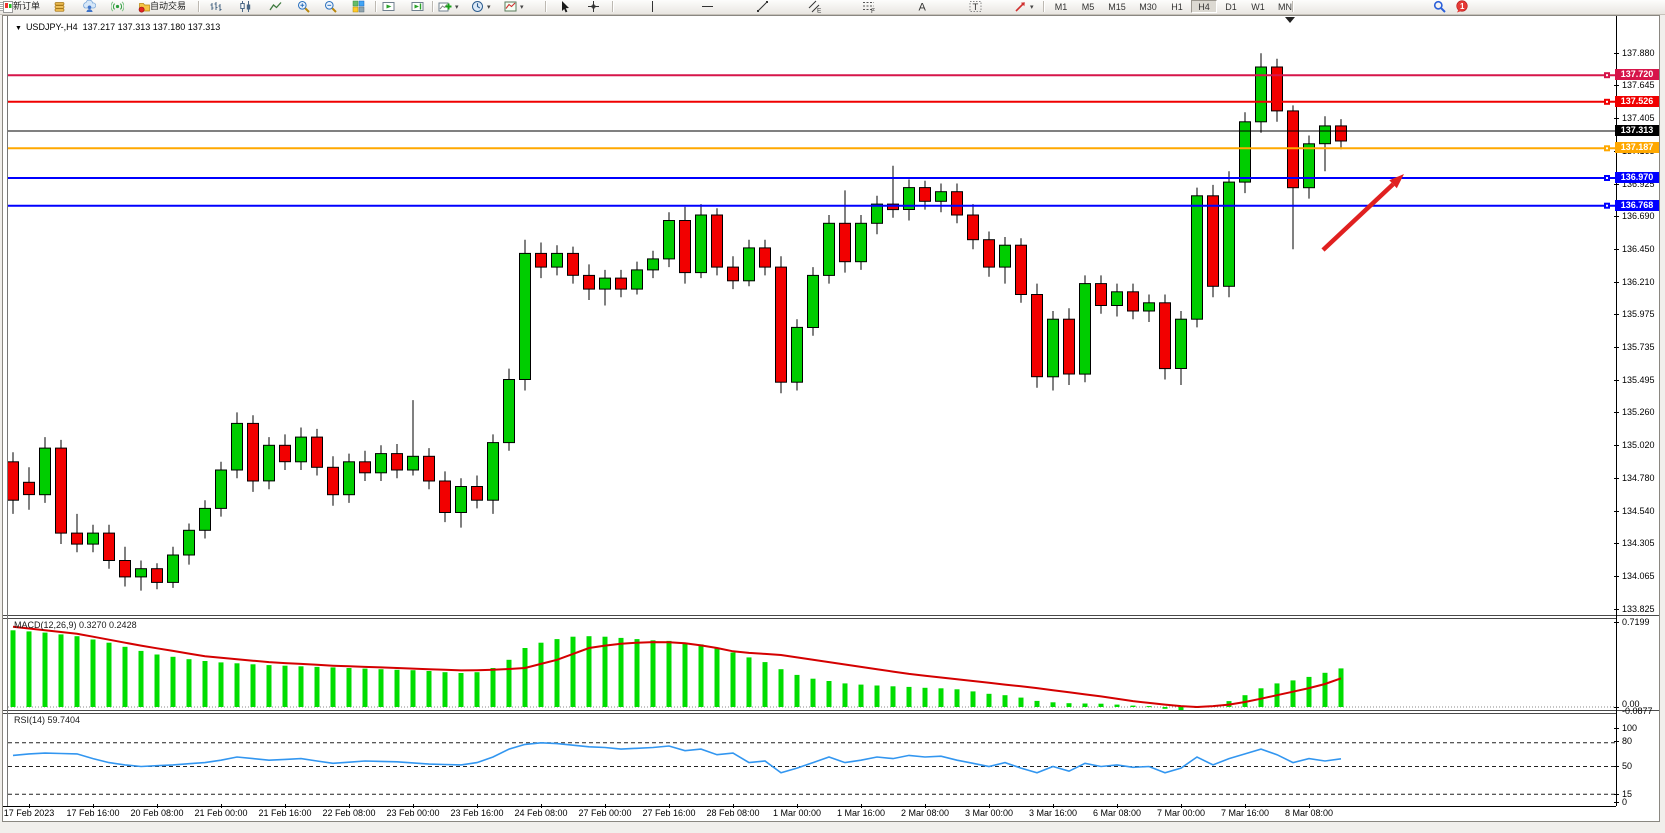 The height and width of the screenshot is (833, 1665). Describe the element at coordinates (1637, 147) in the screenshot. I see `hline-price-badge: 137.187` at that location.